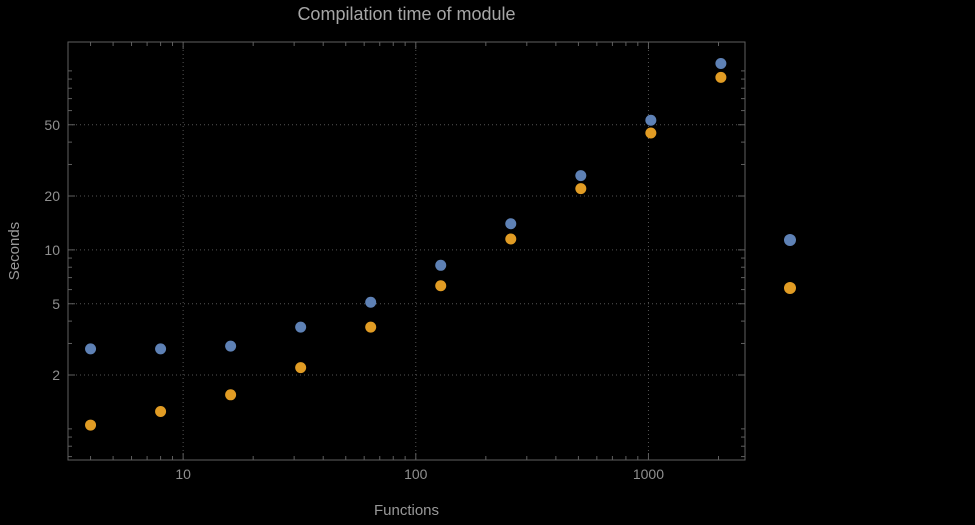 This screenshot has height=525, width=975. What do you see at coordinates (14, 251) in the screenshot?
I see `y-axis-label: Seconds` at bounding box center [14, 251].